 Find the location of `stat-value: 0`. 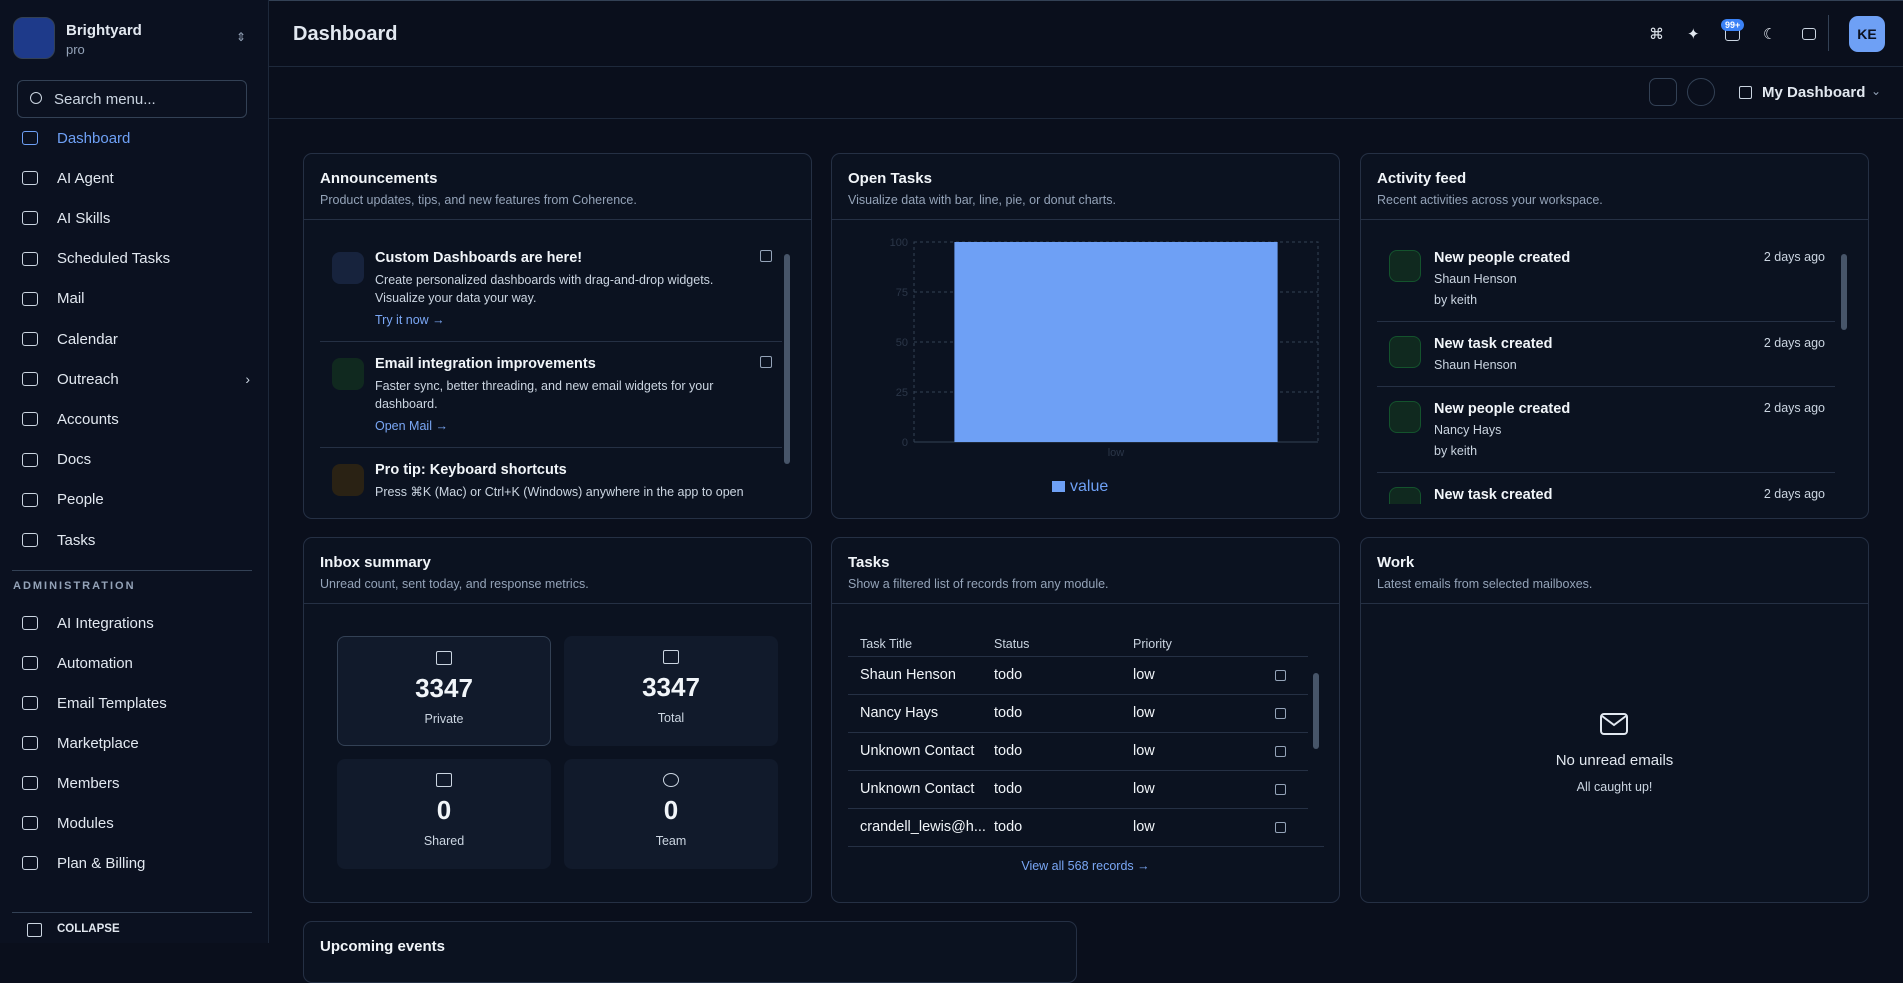

stat-value: 0 is located at coordinates (444, 810).